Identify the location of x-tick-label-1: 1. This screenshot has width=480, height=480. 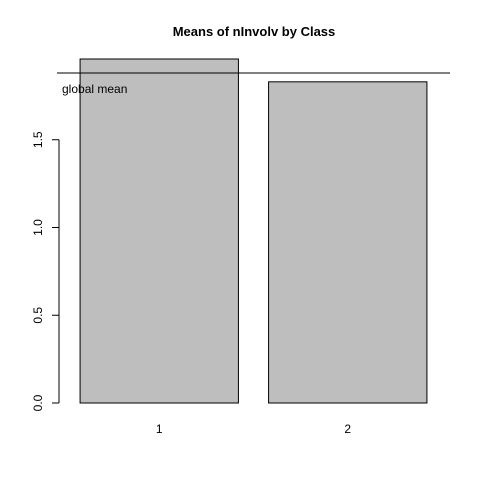
(159, 429).